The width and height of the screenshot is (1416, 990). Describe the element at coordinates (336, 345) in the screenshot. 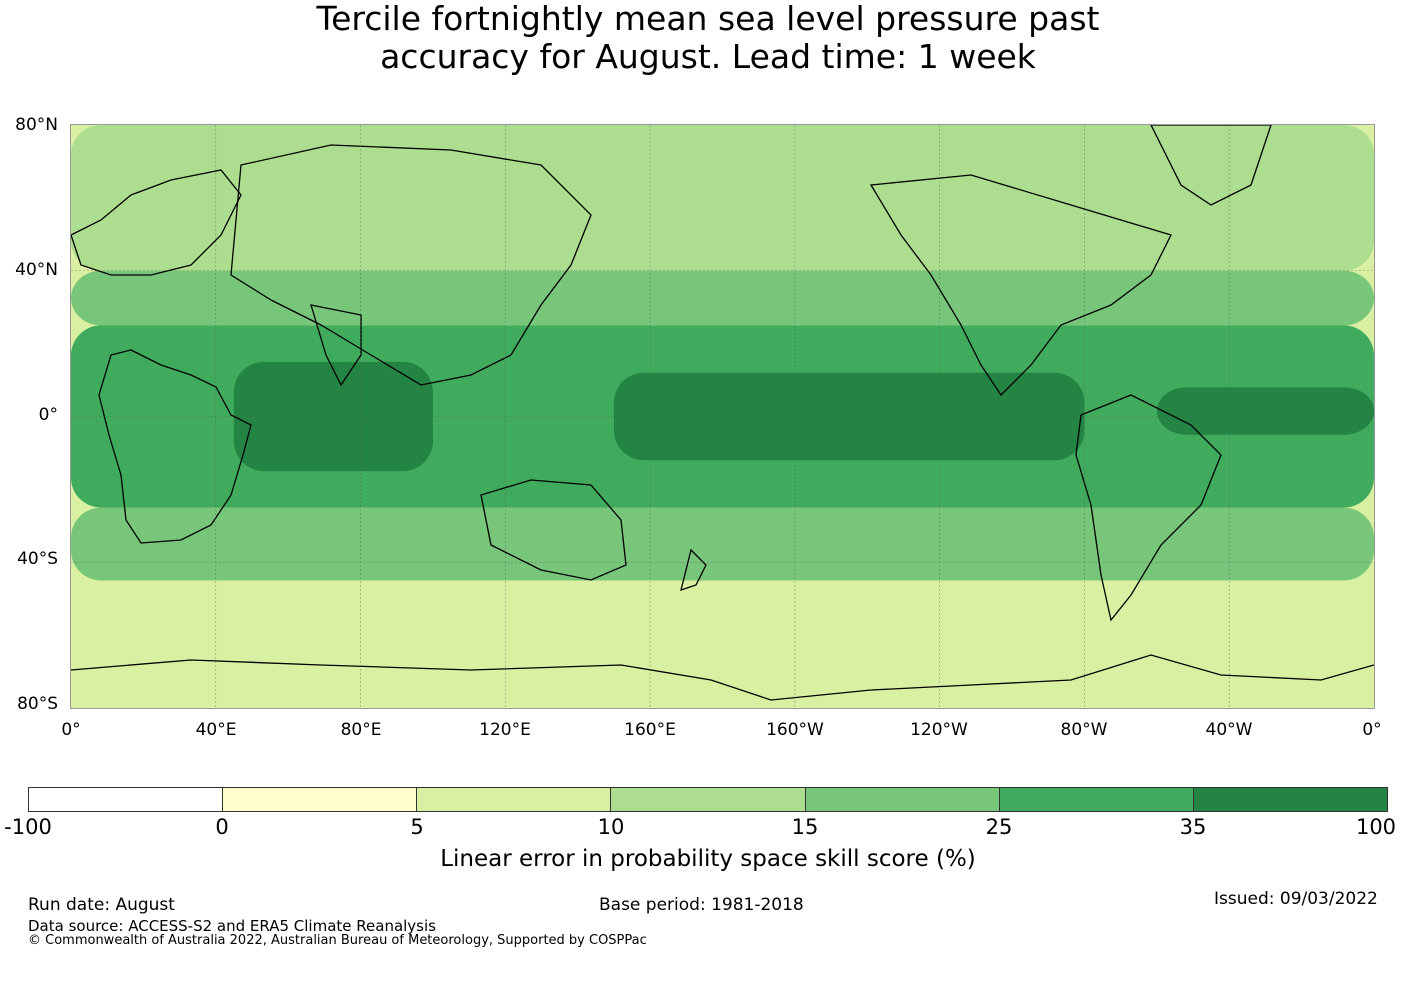

I see `coast-india` at that location.